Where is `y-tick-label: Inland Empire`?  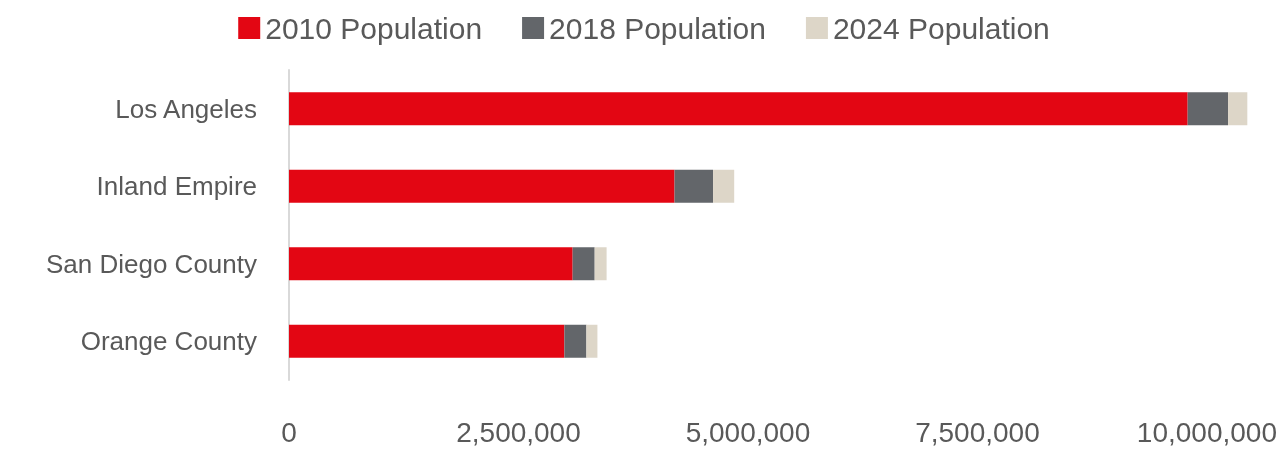 y-tick-label: Inland Empire is located at coordinates (176, 186).